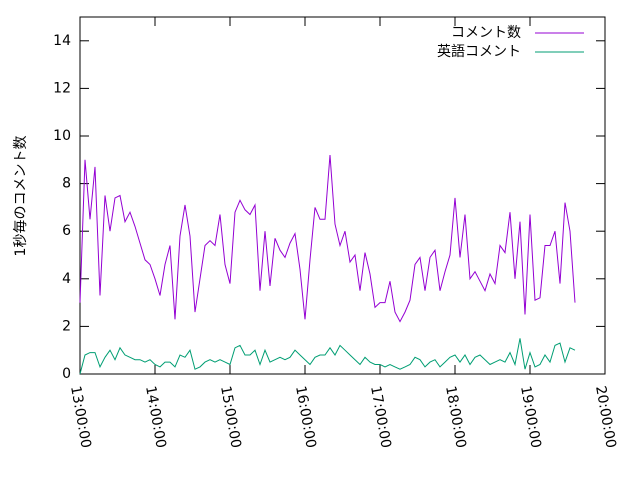 This screenshot has width=640, height=480. I want to click on legend-label-2: 英語コメント, so click(479, 51).